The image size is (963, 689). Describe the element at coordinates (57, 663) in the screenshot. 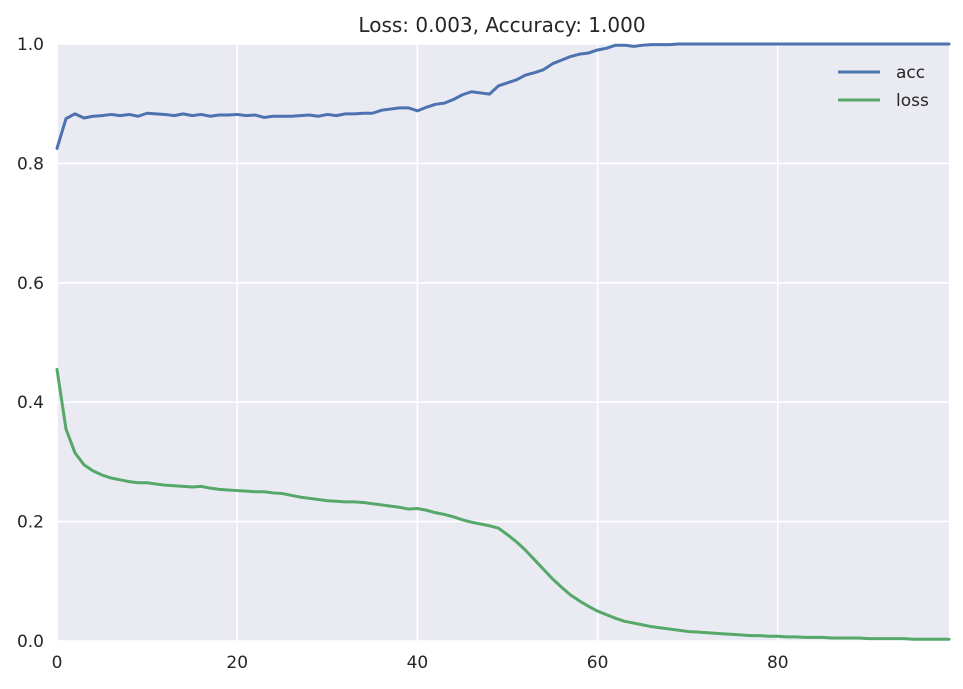

I see `x-tick-label: 0` at that location.